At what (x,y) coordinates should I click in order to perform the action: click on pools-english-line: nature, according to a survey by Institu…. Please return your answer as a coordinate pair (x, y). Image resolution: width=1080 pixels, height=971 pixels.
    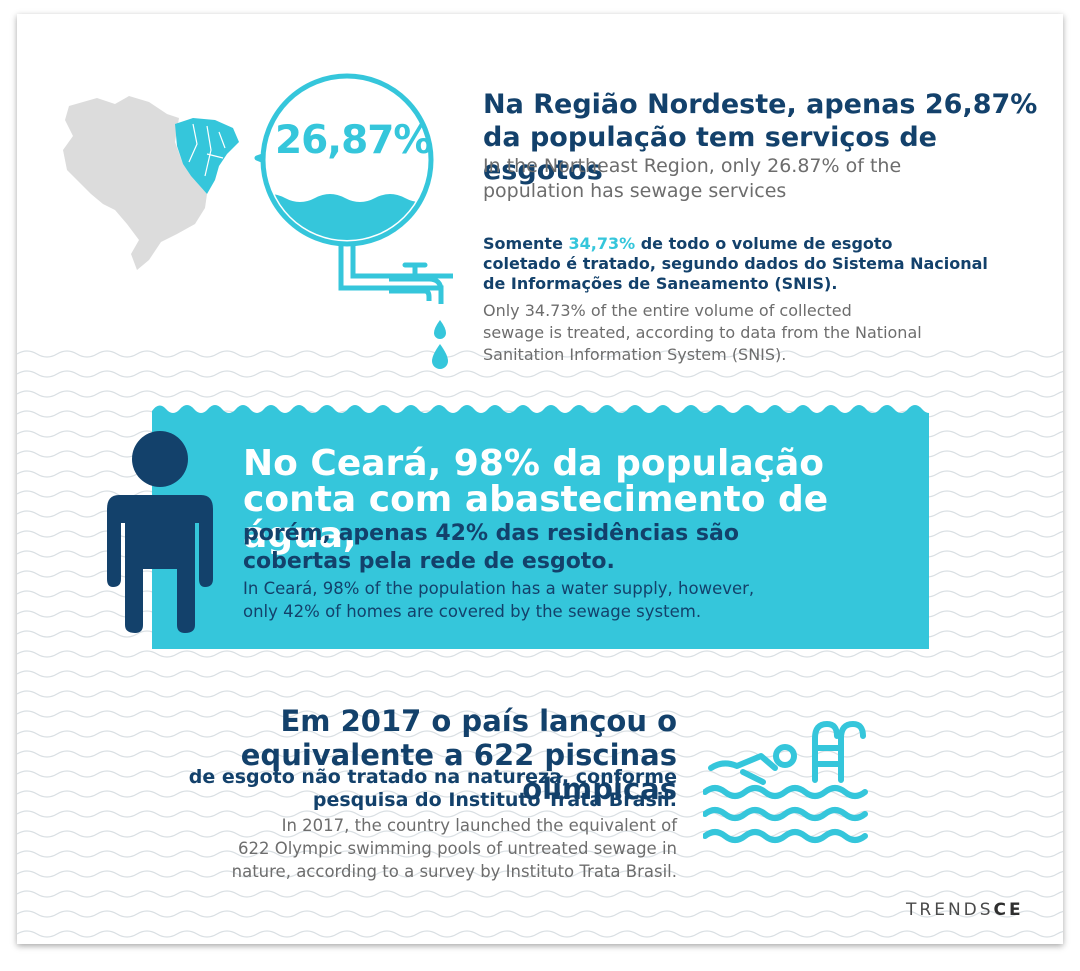
    Looking at the image, I should click on (454, 871).